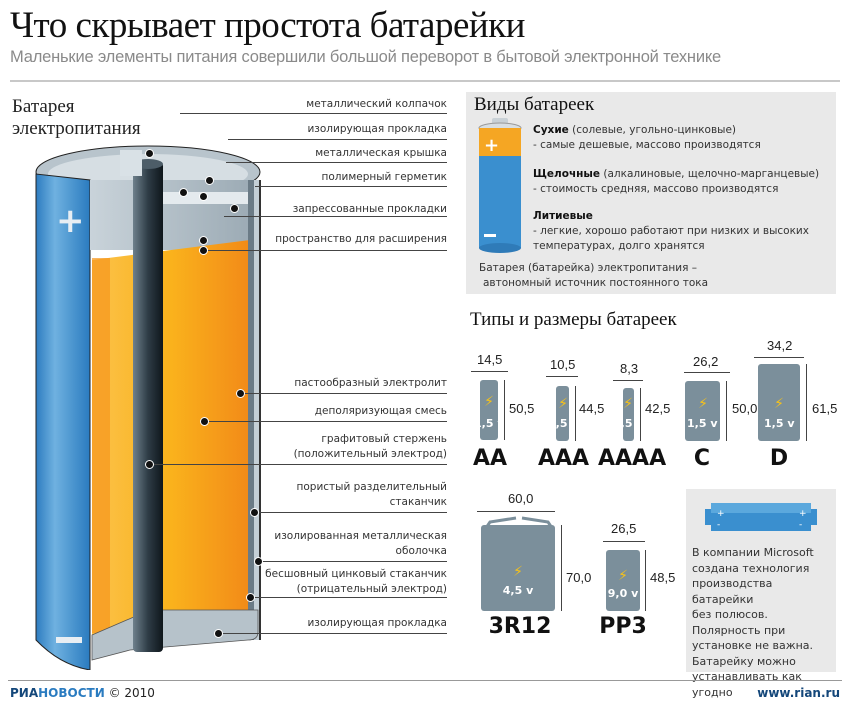  Describe the element at coordinates (564, 458) in the screenshot. I see `aaa-name: AAA` at that location.